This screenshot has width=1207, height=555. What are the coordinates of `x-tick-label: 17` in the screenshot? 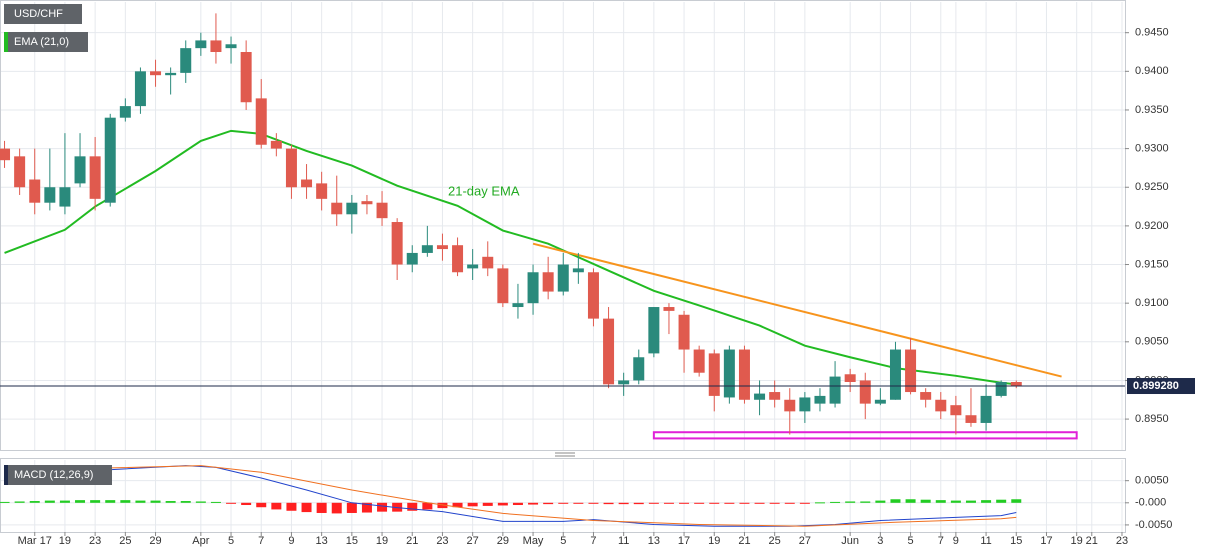 It's located at (1046, 541).